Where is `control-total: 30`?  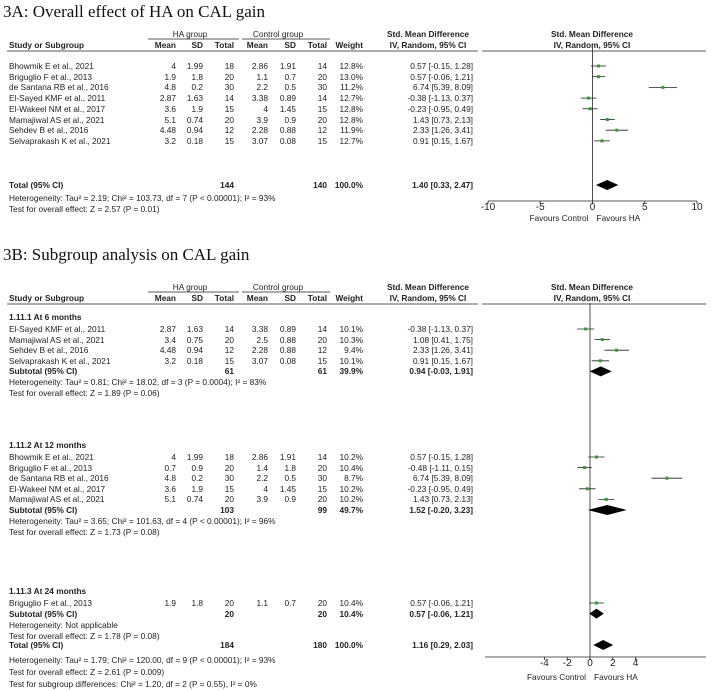
control-total: 30 is located at coordinates (322, 87).